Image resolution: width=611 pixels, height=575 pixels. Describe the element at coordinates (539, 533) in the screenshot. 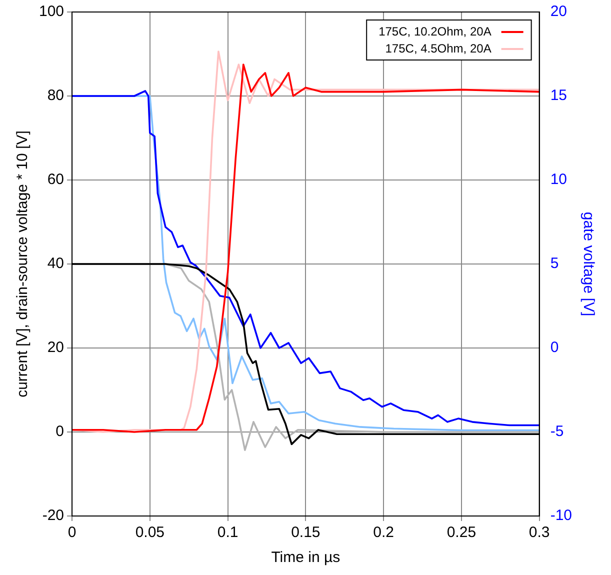

I see `x-tick-label: 0.3` at that location.